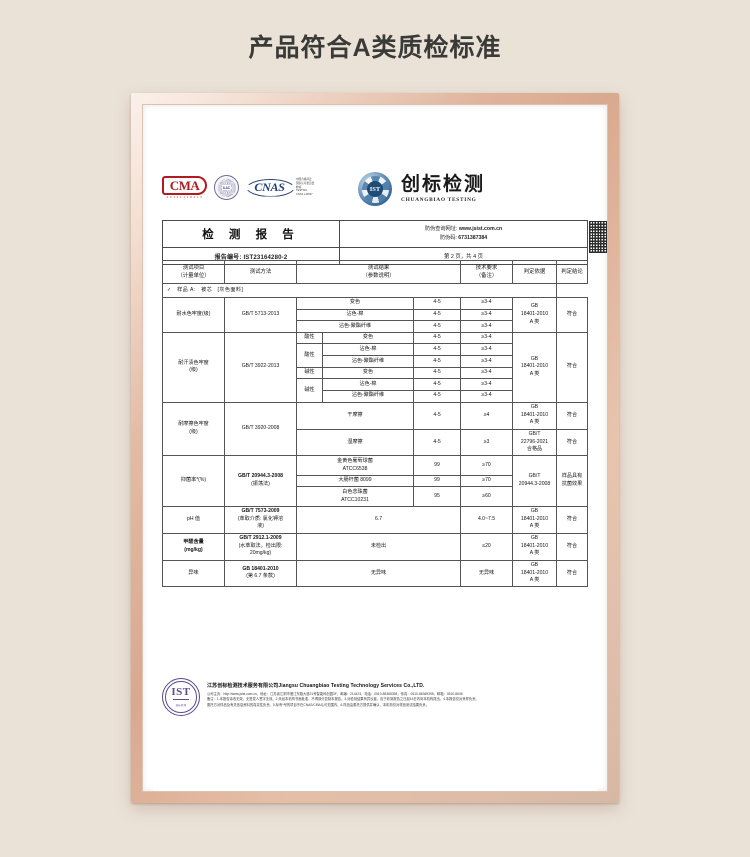  What do you see at coordinates (260, 367) in the screenshot?
I see `cell-method: GB/T 3922-2013` at bounding box center [260, 367].